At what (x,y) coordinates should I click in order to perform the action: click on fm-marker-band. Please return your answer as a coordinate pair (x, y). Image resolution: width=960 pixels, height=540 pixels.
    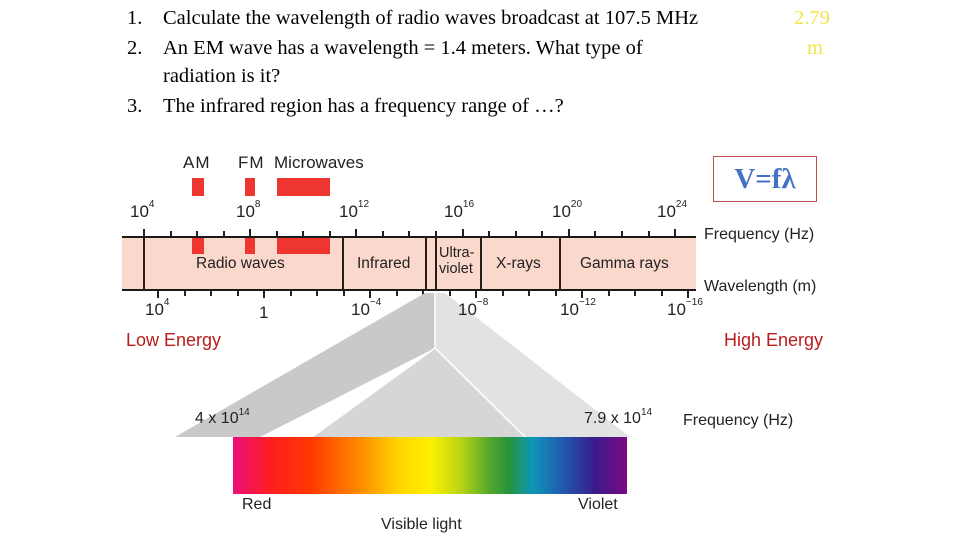
    Looking at the image, I should click on (250, 246).